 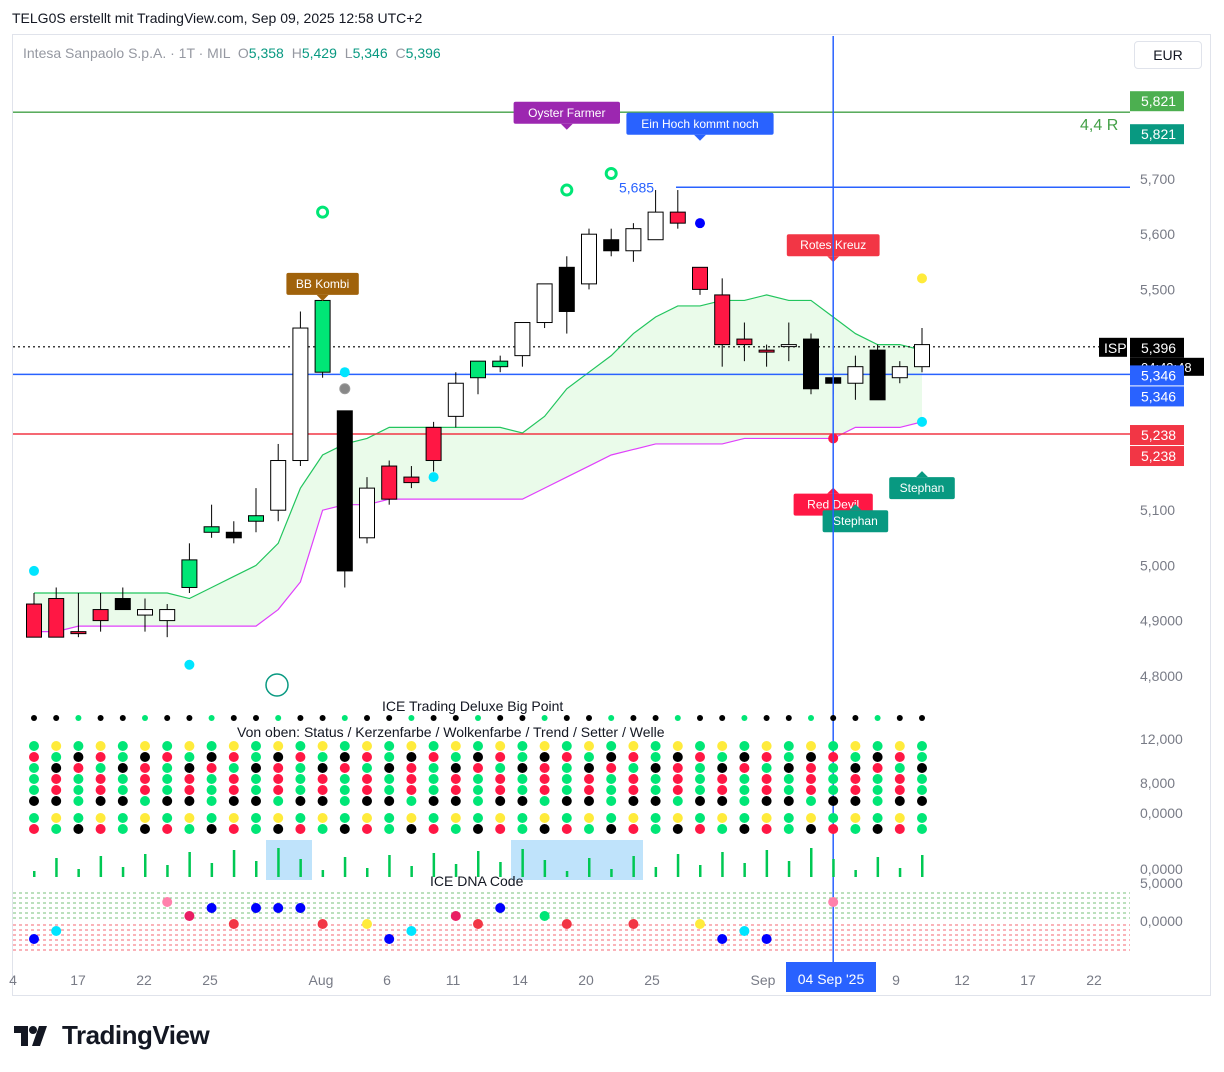 What do you see at coordinates (167, 902) in the screenshot?
I see `dna-dot` at bounding box center [167, 902].